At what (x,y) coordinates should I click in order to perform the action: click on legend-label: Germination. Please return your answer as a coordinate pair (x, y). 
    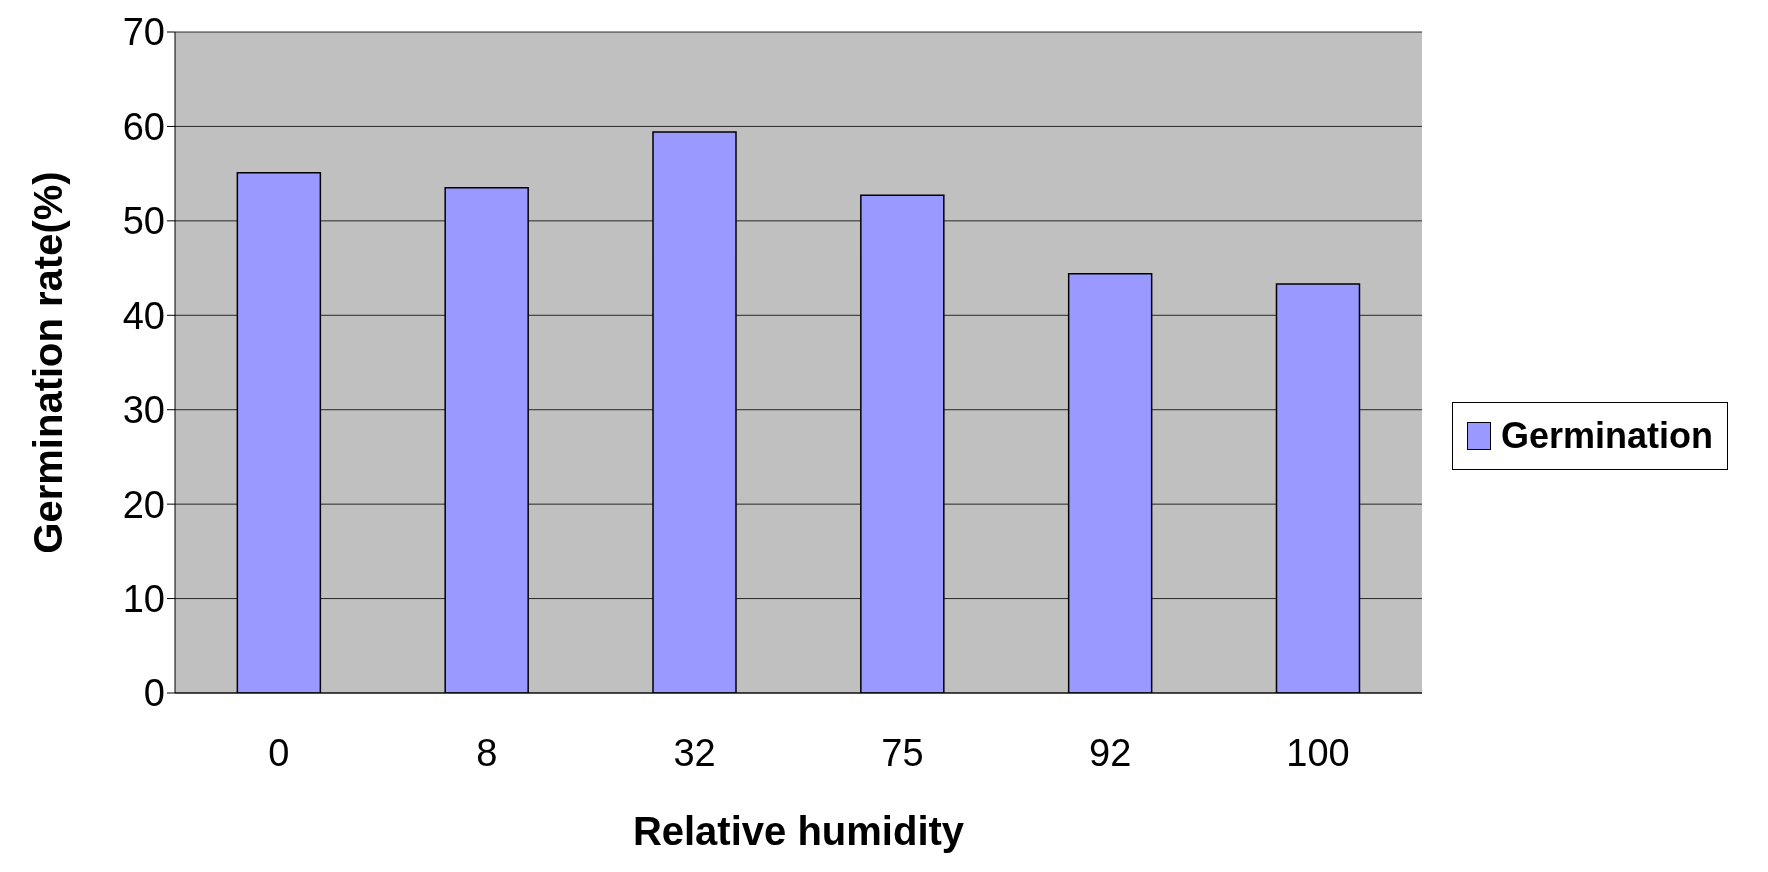
    Looking at the image, I should click on (1606, 435).